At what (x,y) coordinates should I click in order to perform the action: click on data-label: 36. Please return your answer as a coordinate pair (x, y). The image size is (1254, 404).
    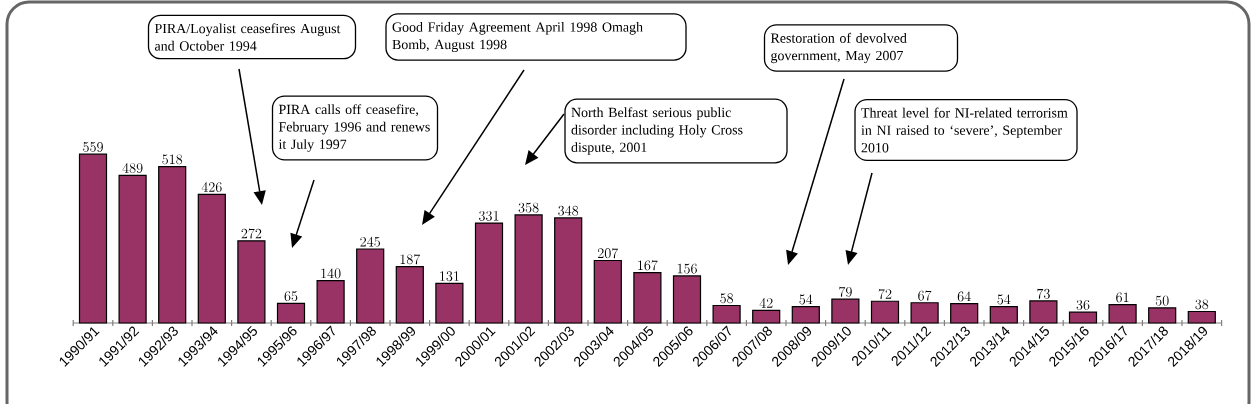
    Looking at the image, I should click on (1083, 305).